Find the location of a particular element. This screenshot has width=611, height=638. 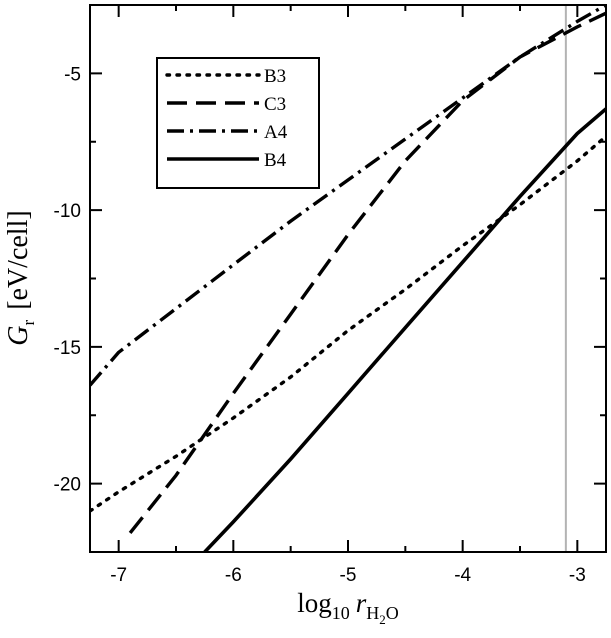

x-tick-label: -6 is located at coordinates (233, 575).